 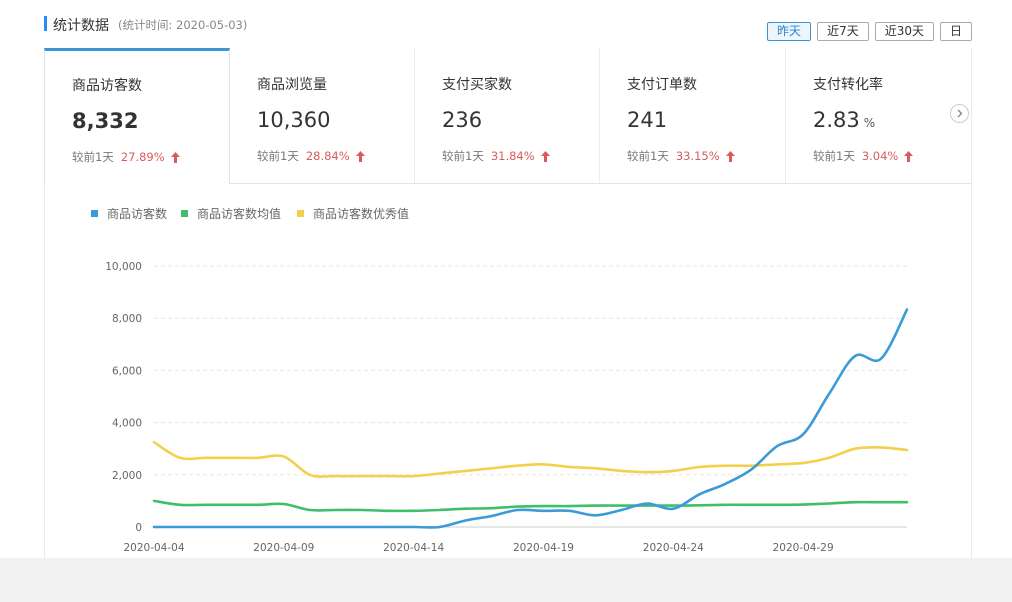 What do you see at coordinates (844, 120) in the screenshot?
I see `metric-value: 2.83%` at bounding box center [844, 120].